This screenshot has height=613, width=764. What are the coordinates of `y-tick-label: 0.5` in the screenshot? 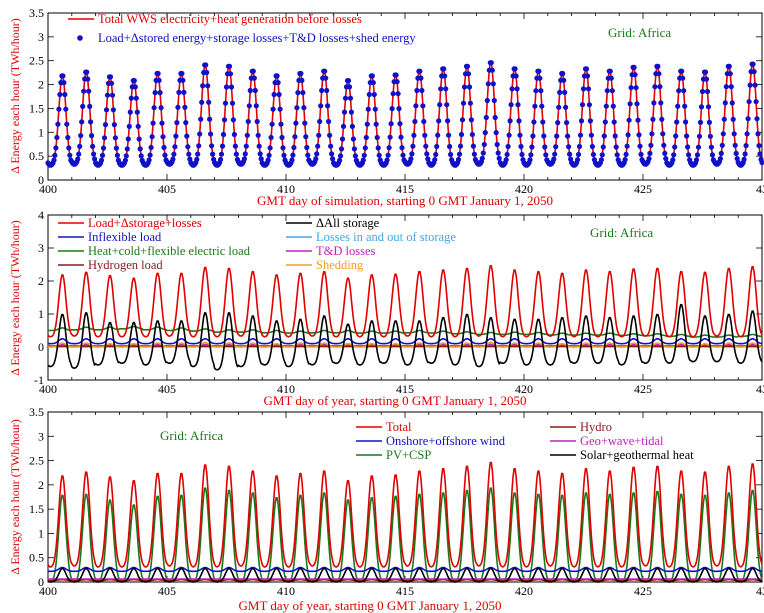 It's located at (36, 156).